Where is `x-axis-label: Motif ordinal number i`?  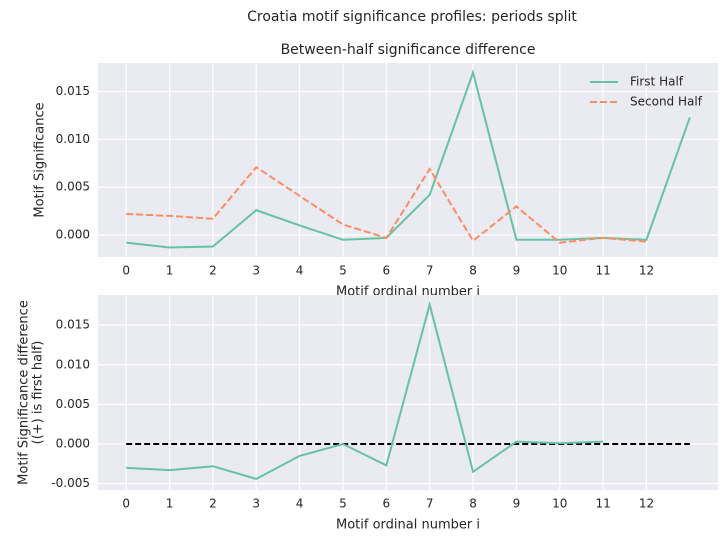 x-axis-label: Motif ordinal number i is located at coordinates (408, 525).